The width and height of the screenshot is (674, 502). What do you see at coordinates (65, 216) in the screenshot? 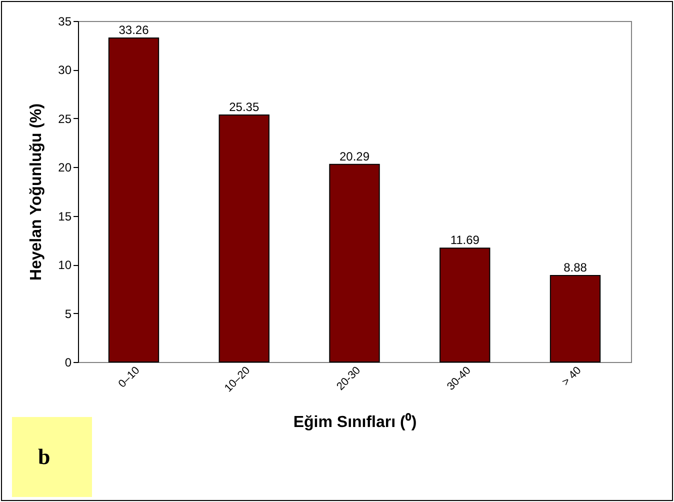
I see `y-tick-label: 15` at bounding box center [65, 216].